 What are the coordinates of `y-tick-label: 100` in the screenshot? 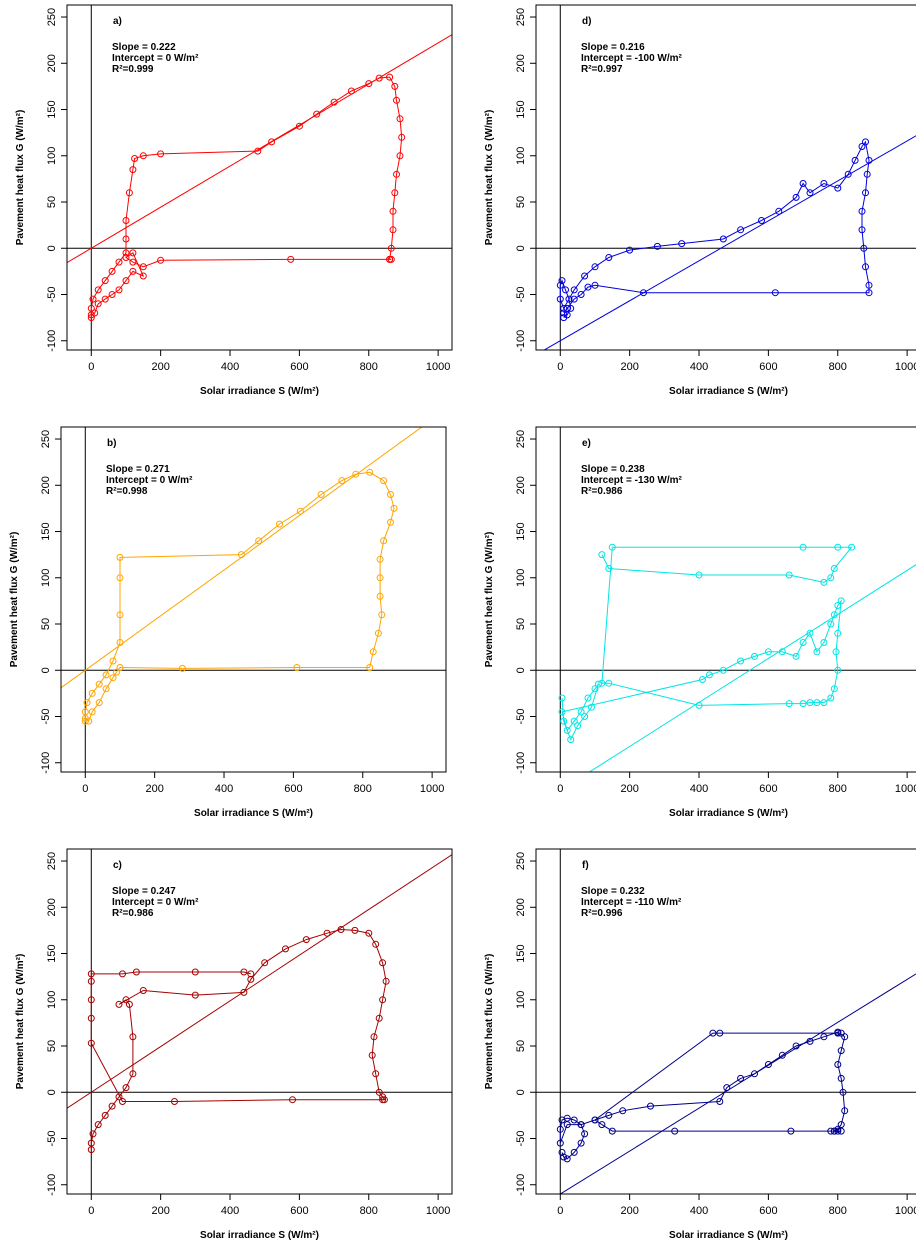 It's located at (52, 156).